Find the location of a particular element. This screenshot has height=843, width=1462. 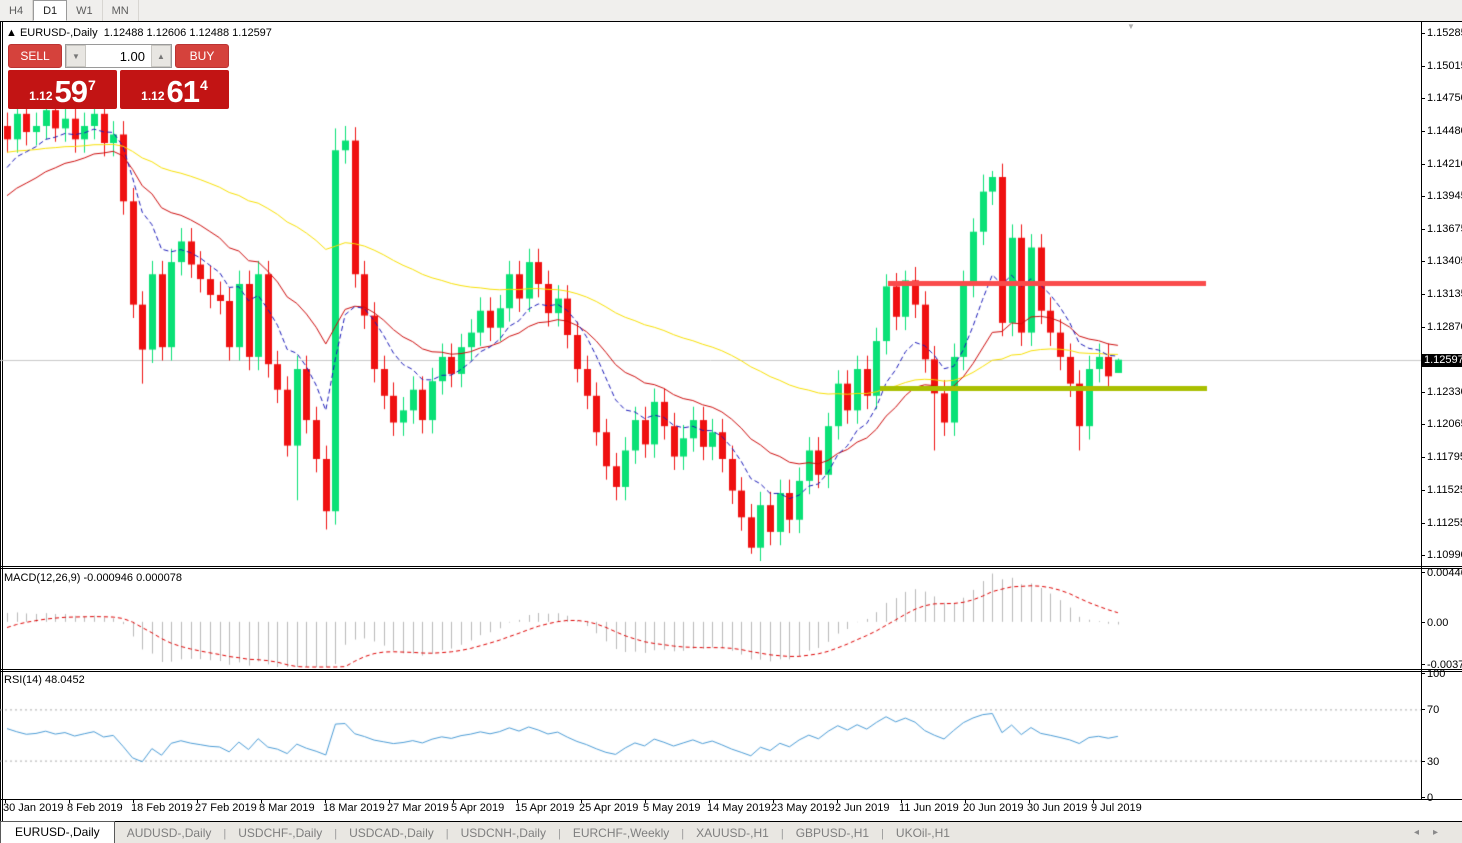

symbol-tab-usdcaddaily: USDCAD-,Daily is located at coordinates (391, 833).